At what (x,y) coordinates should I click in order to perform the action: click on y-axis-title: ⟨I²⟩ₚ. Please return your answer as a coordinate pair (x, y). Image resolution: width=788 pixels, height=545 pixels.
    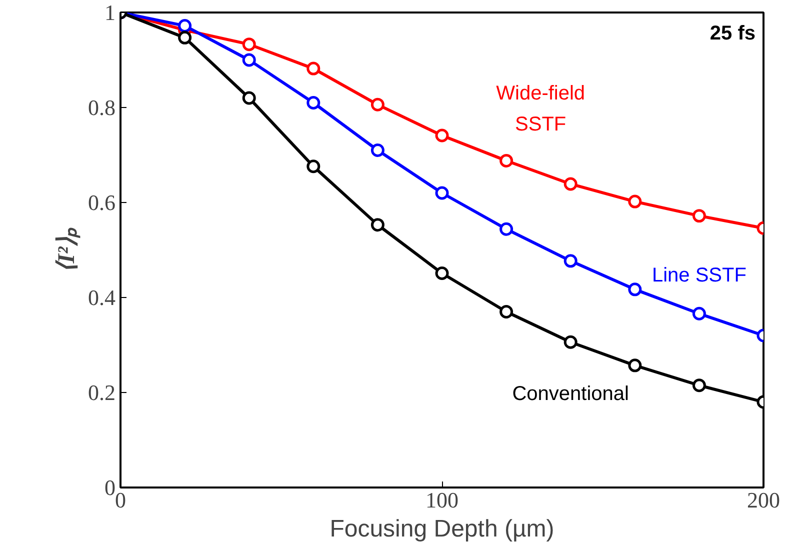
    Looking at the image, I should click on (67, 249).